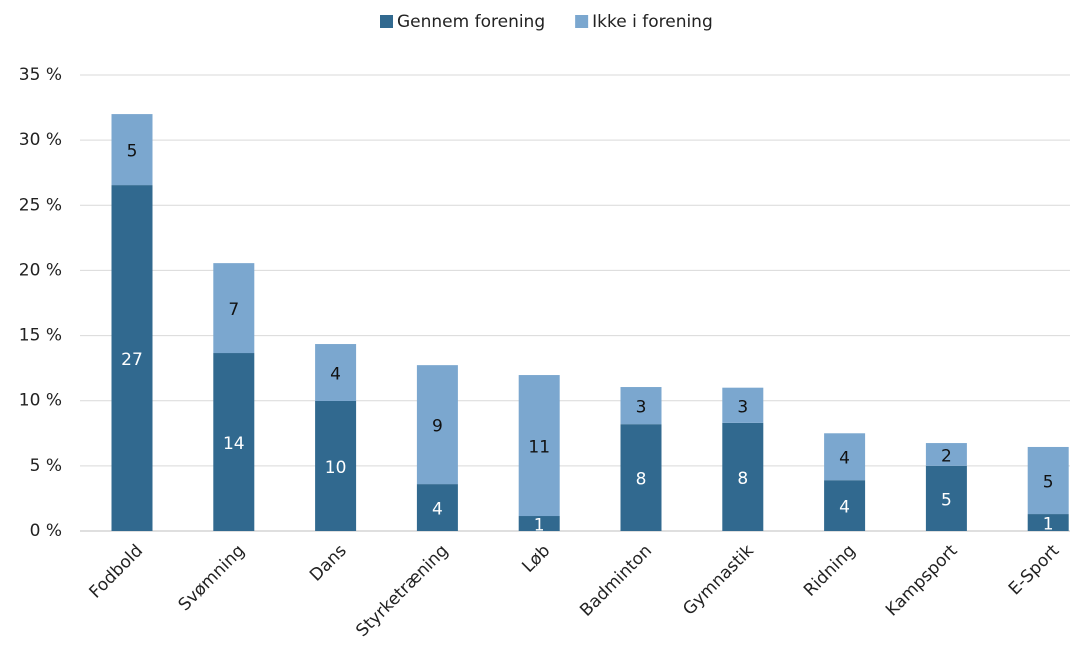 The image size is (1086, 656). I want to click on x-tick-label: Svømning, so click(212, 578).